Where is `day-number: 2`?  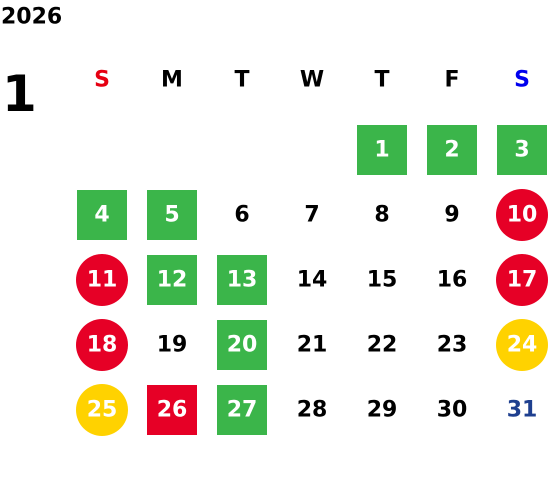 day-number: 2 is located at coordinates (451, 150).